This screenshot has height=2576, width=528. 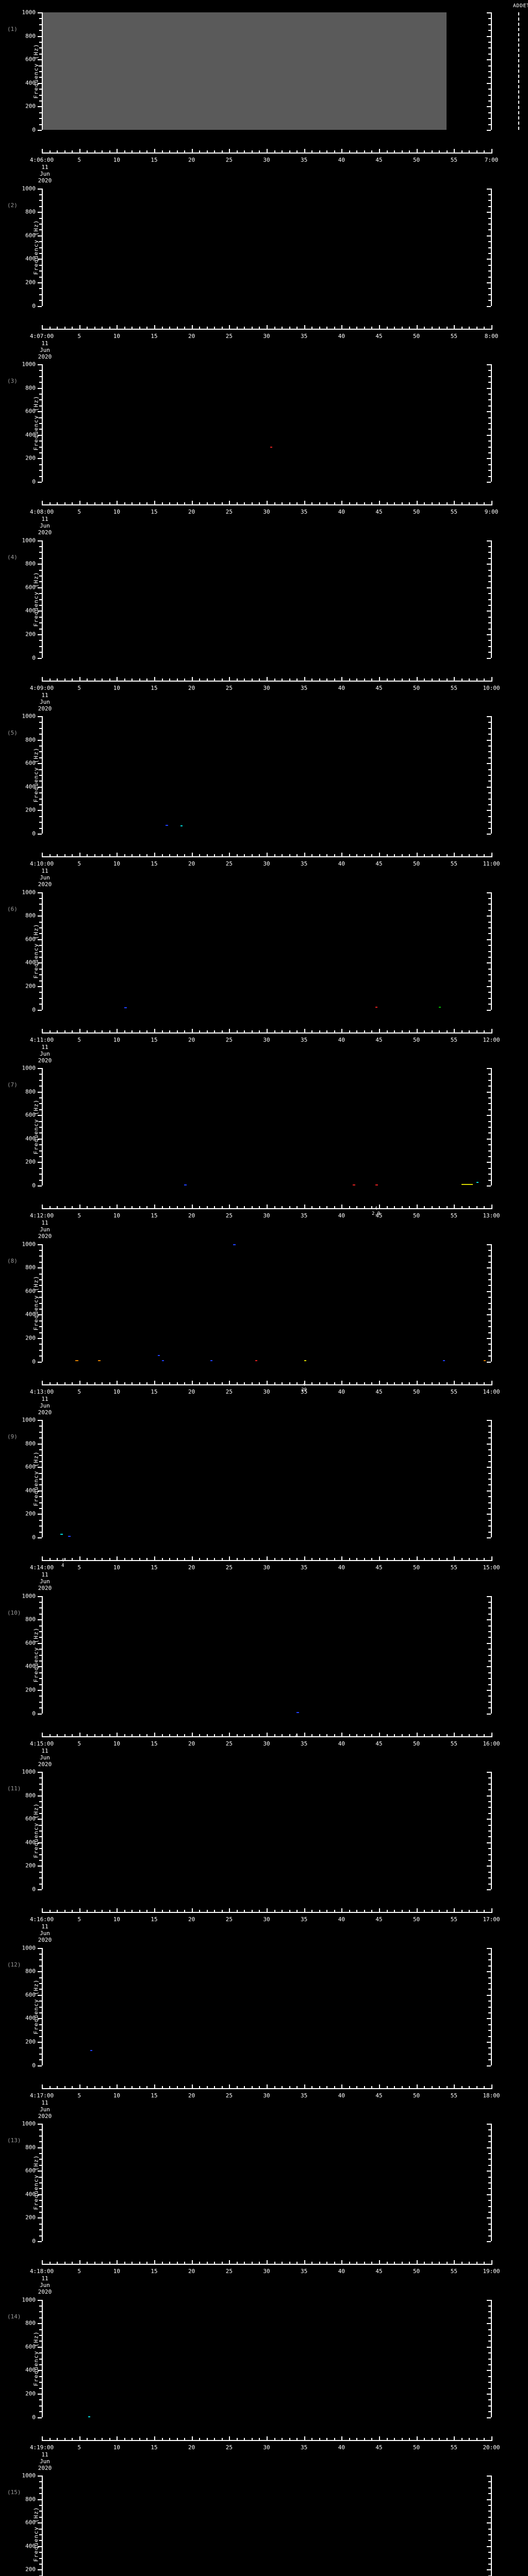 I want to click on x-axis-tick-label: 10, so click(x=116, y=1391).